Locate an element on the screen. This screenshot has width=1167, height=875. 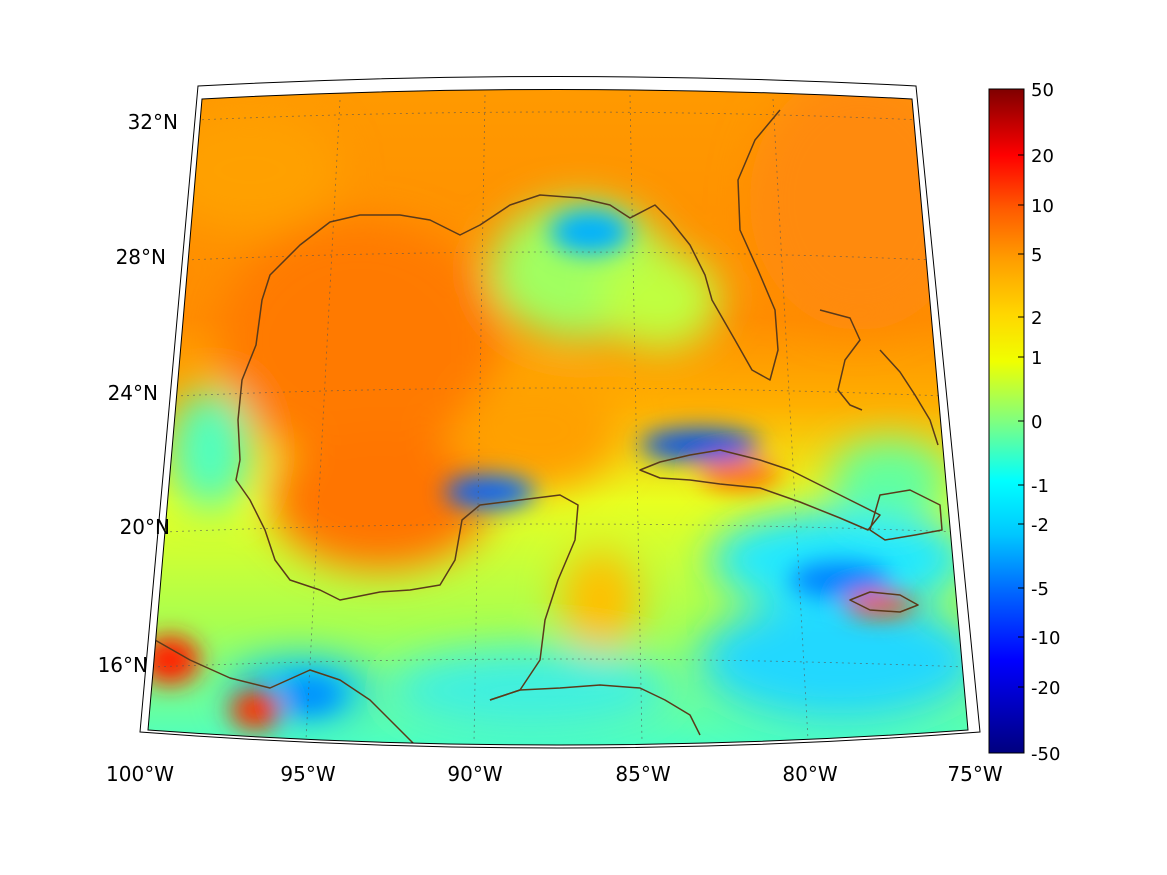
latitude-labels: 16°N 20°N 24°N 28°N 32°N is located at coordinates (138, 393).